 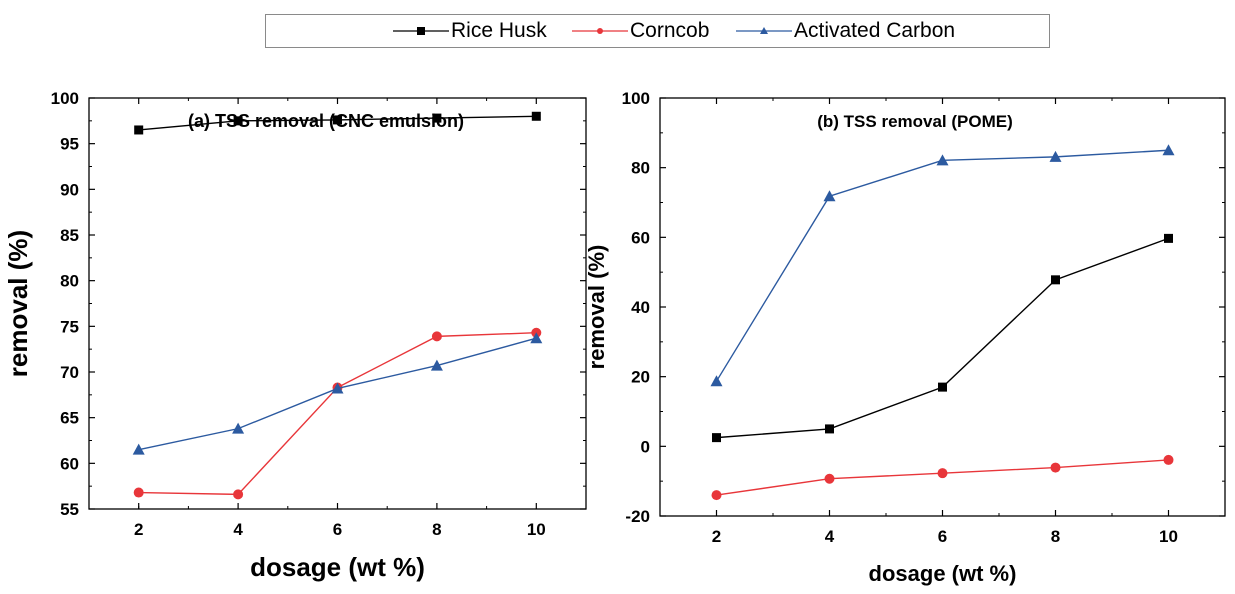 What do you see at coordinates (326, 121) in the screenshot?
I see `panel-title-a: (a) TSS removal (CNC emulsion)` at bounding box center [326, 121].